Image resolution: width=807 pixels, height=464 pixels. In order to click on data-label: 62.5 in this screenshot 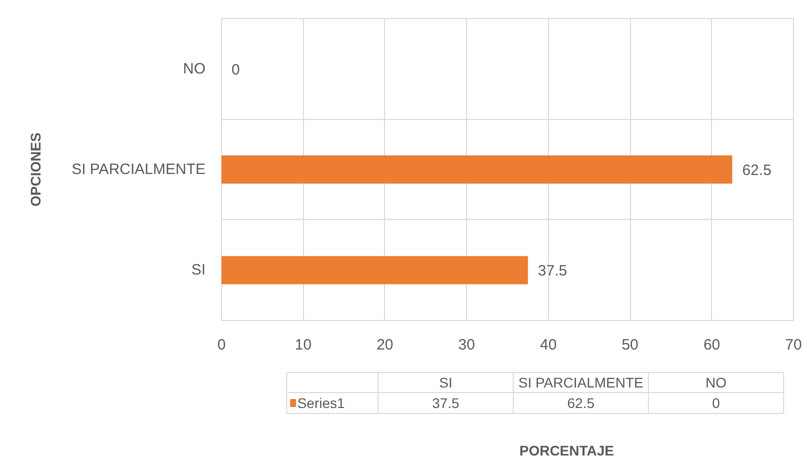, I will do `click(757, 170)`.